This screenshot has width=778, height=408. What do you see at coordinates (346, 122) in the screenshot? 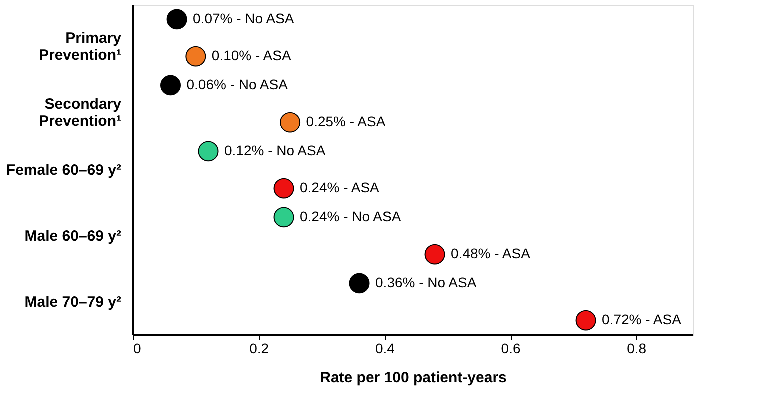
I see `data-label: 0.25% - ASA` at bounding box center [346, 122].